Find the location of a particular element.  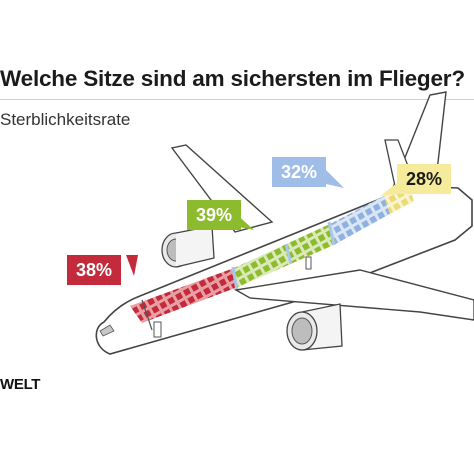

pointer-rear-middle is located at coordinates (335, 179).